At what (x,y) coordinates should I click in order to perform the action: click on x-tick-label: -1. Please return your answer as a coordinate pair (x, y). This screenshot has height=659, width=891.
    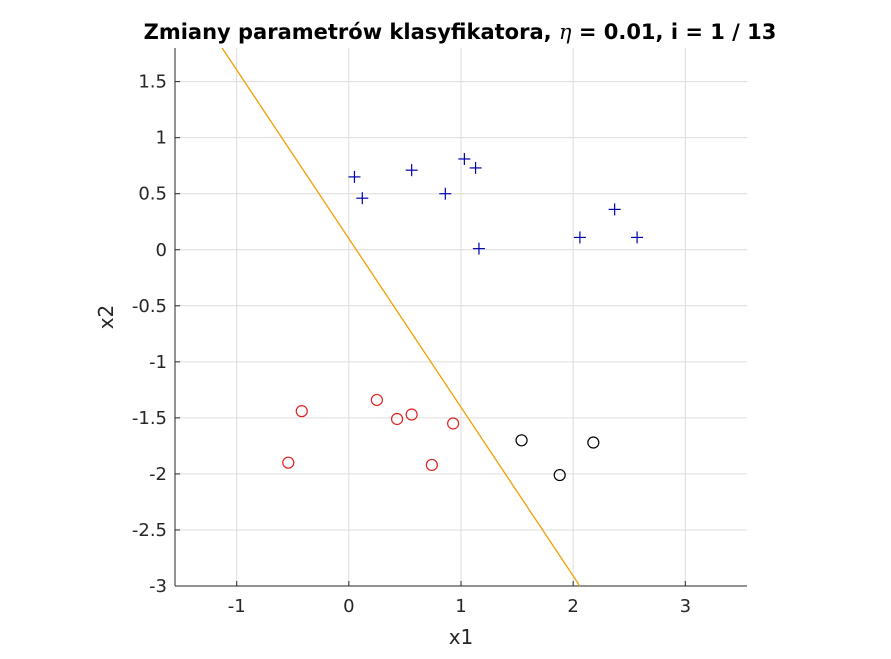
    Looking at the image, I should click on (237, 606).